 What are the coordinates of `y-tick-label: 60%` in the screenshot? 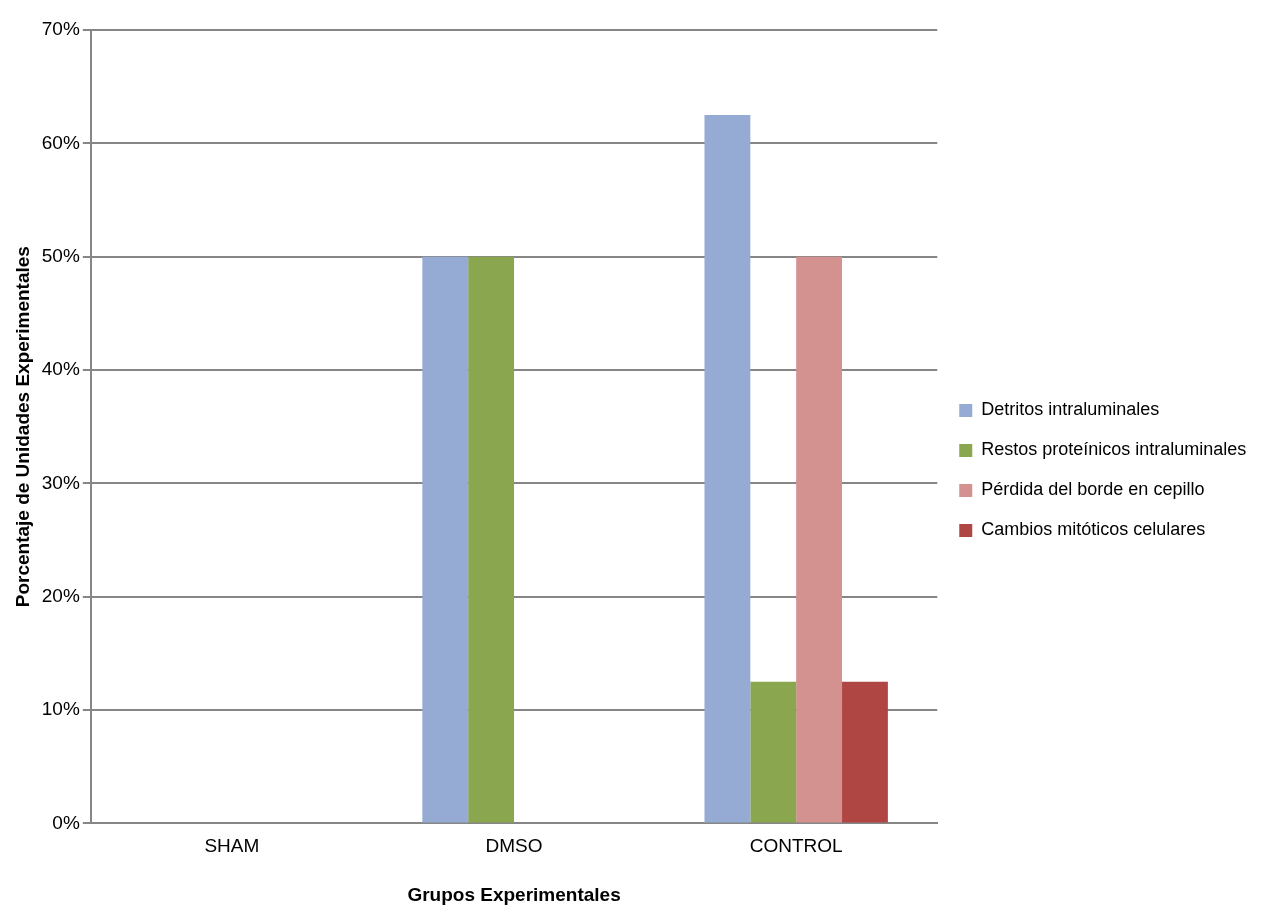 It's located at (60, 142).